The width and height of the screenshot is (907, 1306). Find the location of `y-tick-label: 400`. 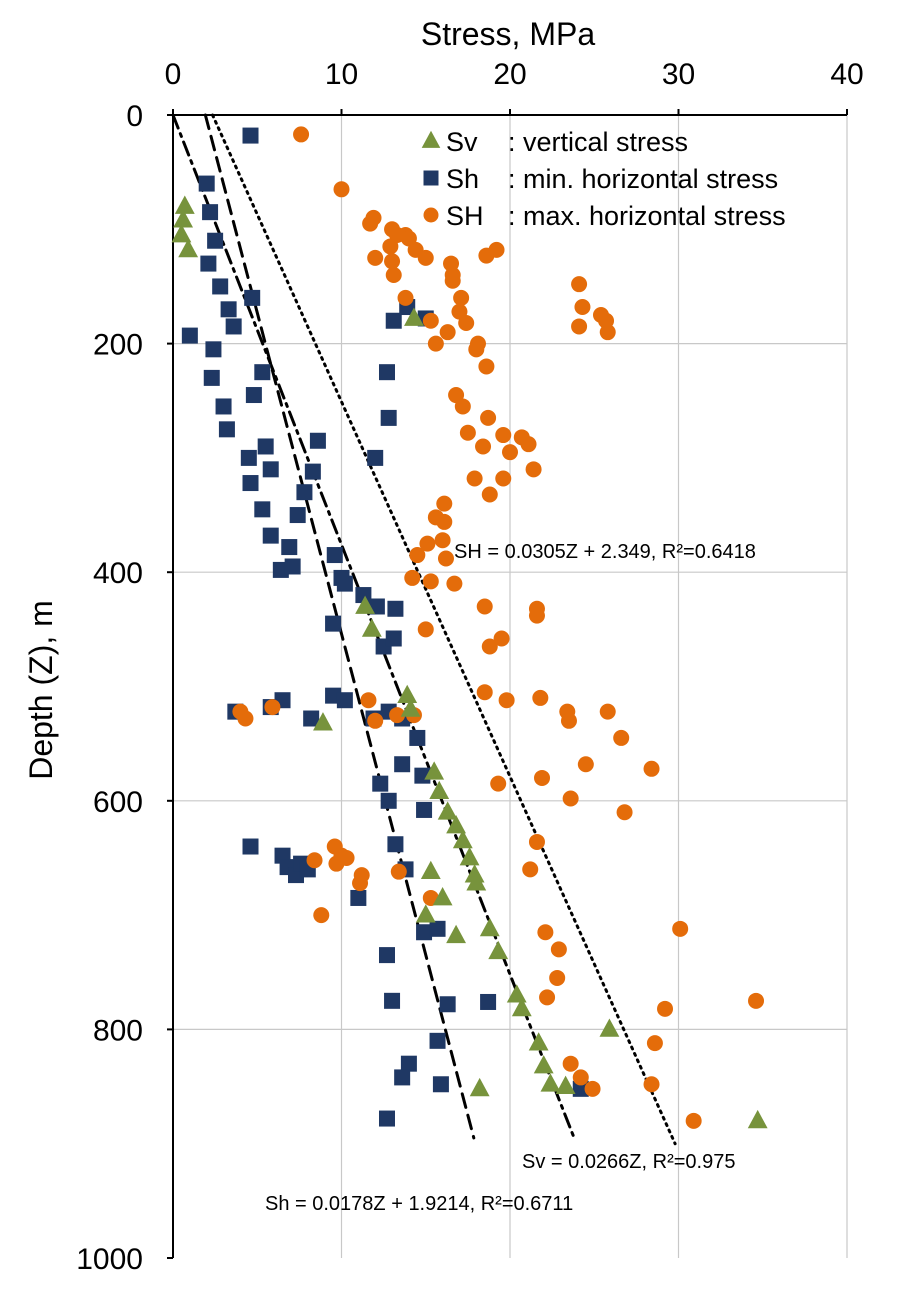

y-tick-label: 400 is located at coordinates (118, 573).